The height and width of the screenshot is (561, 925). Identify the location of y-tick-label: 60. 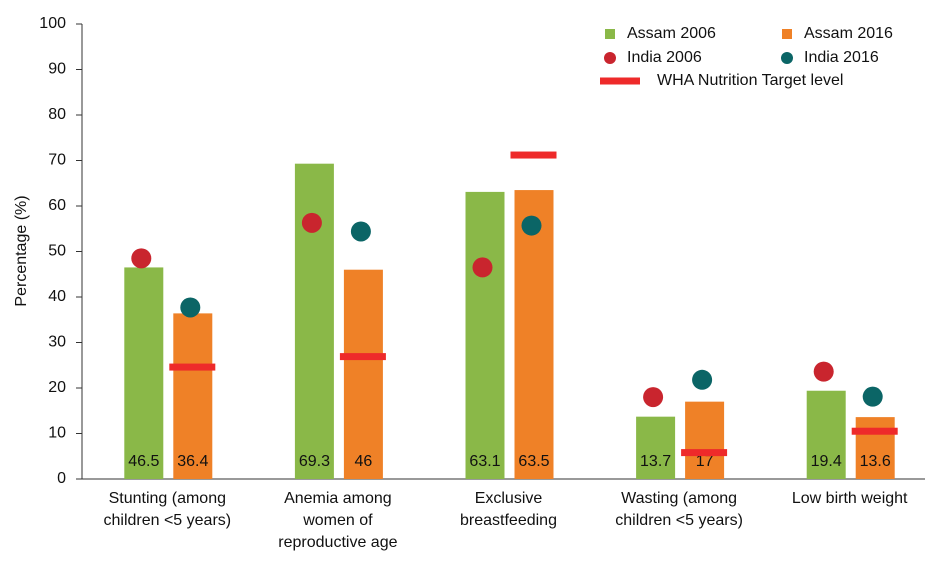
(57, 205).